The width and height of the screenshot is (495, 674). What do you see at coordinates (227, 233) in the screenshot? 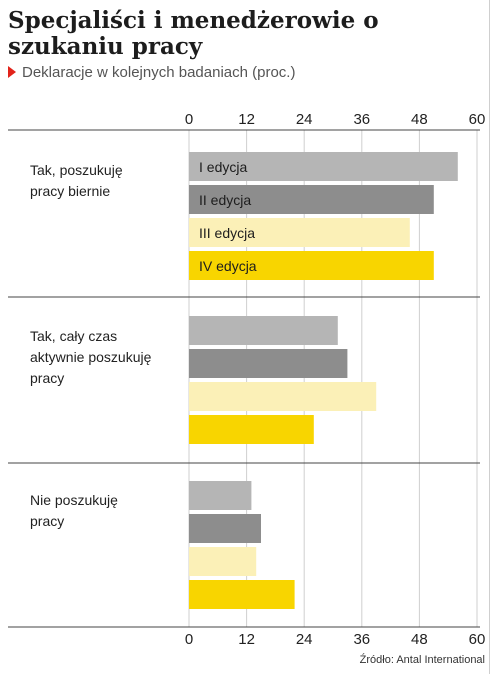
I see `series-label: III edycja` at bounding box center [227, 233].